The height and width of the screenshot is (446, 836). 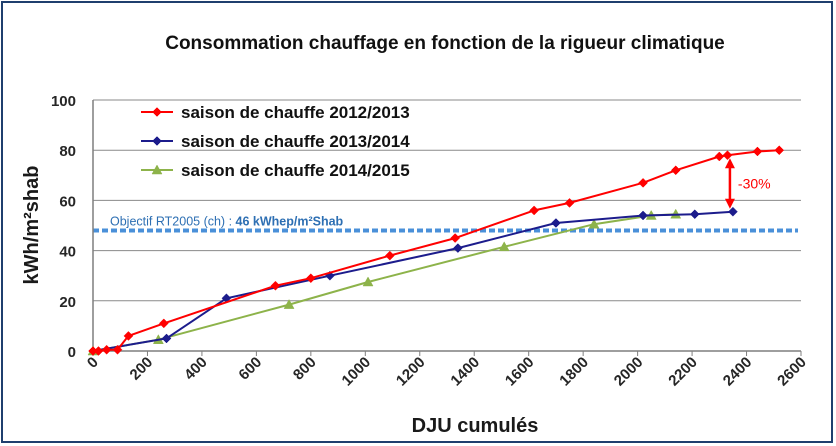 I want to click on reference-line-label: Objectif RT2005 (ch) : 46 kWhep/m²Shab, so click(x=227, y=222).